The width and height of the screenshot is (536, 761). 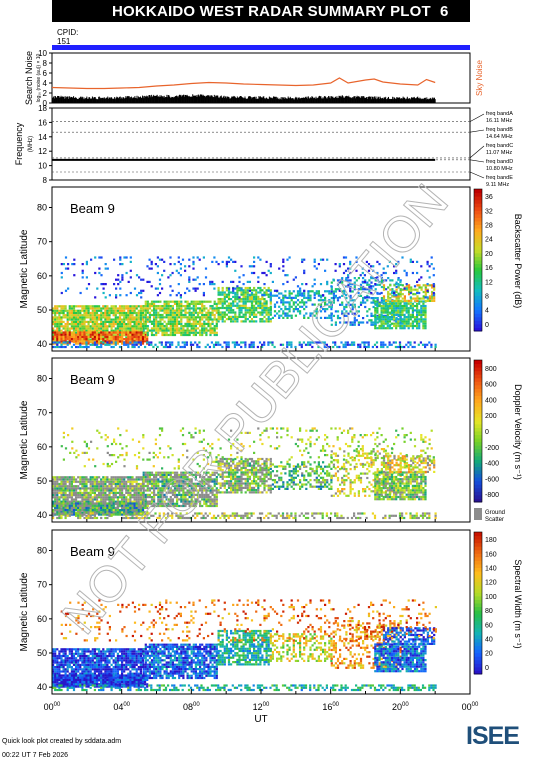 What do you see at coordinates (499, 121) in the screenshot?
I see `frequency-band-value: 16.11 MHz` at bounding box center [499, 121].